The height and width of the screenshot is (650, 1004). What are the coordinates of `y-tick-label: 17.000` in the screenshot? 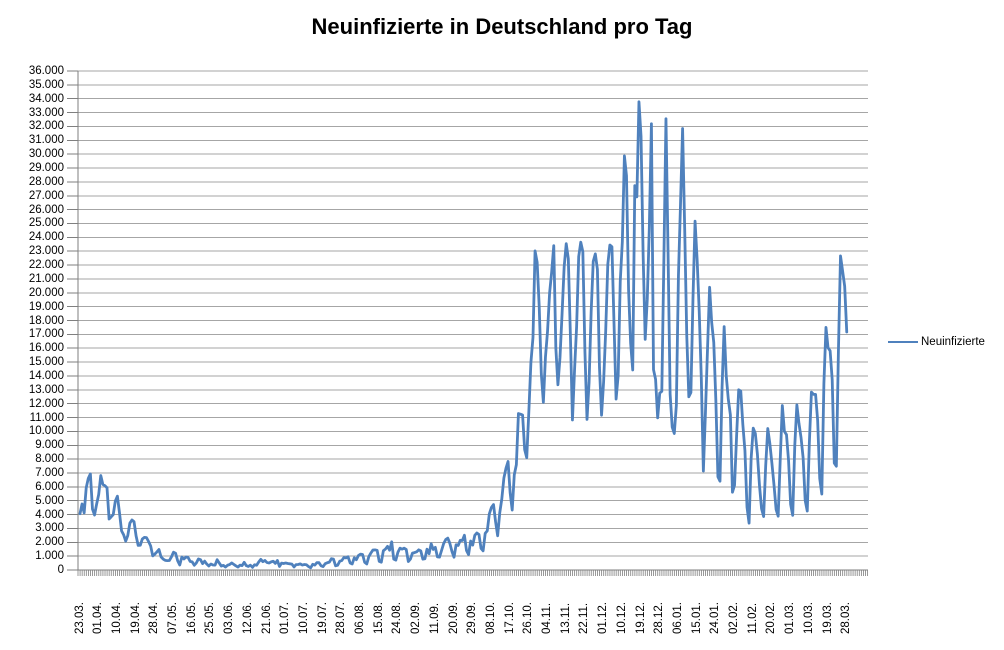 It's located at (46, 334).